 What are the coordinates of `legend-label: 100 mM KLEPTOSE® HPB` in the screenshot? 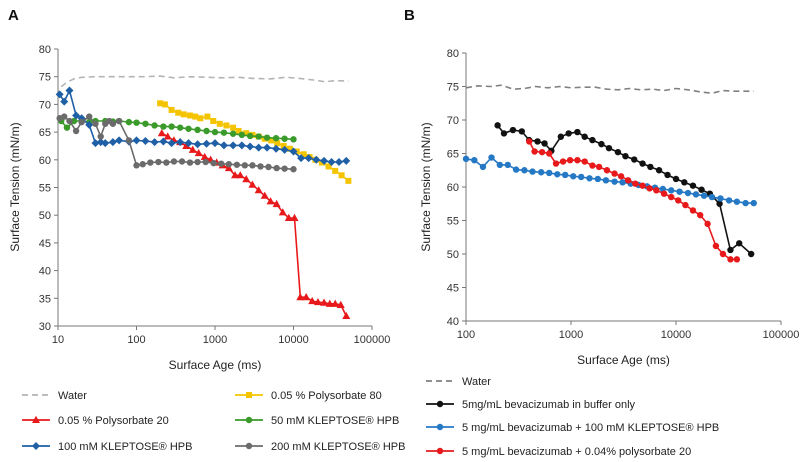 It's located at (125, 447).